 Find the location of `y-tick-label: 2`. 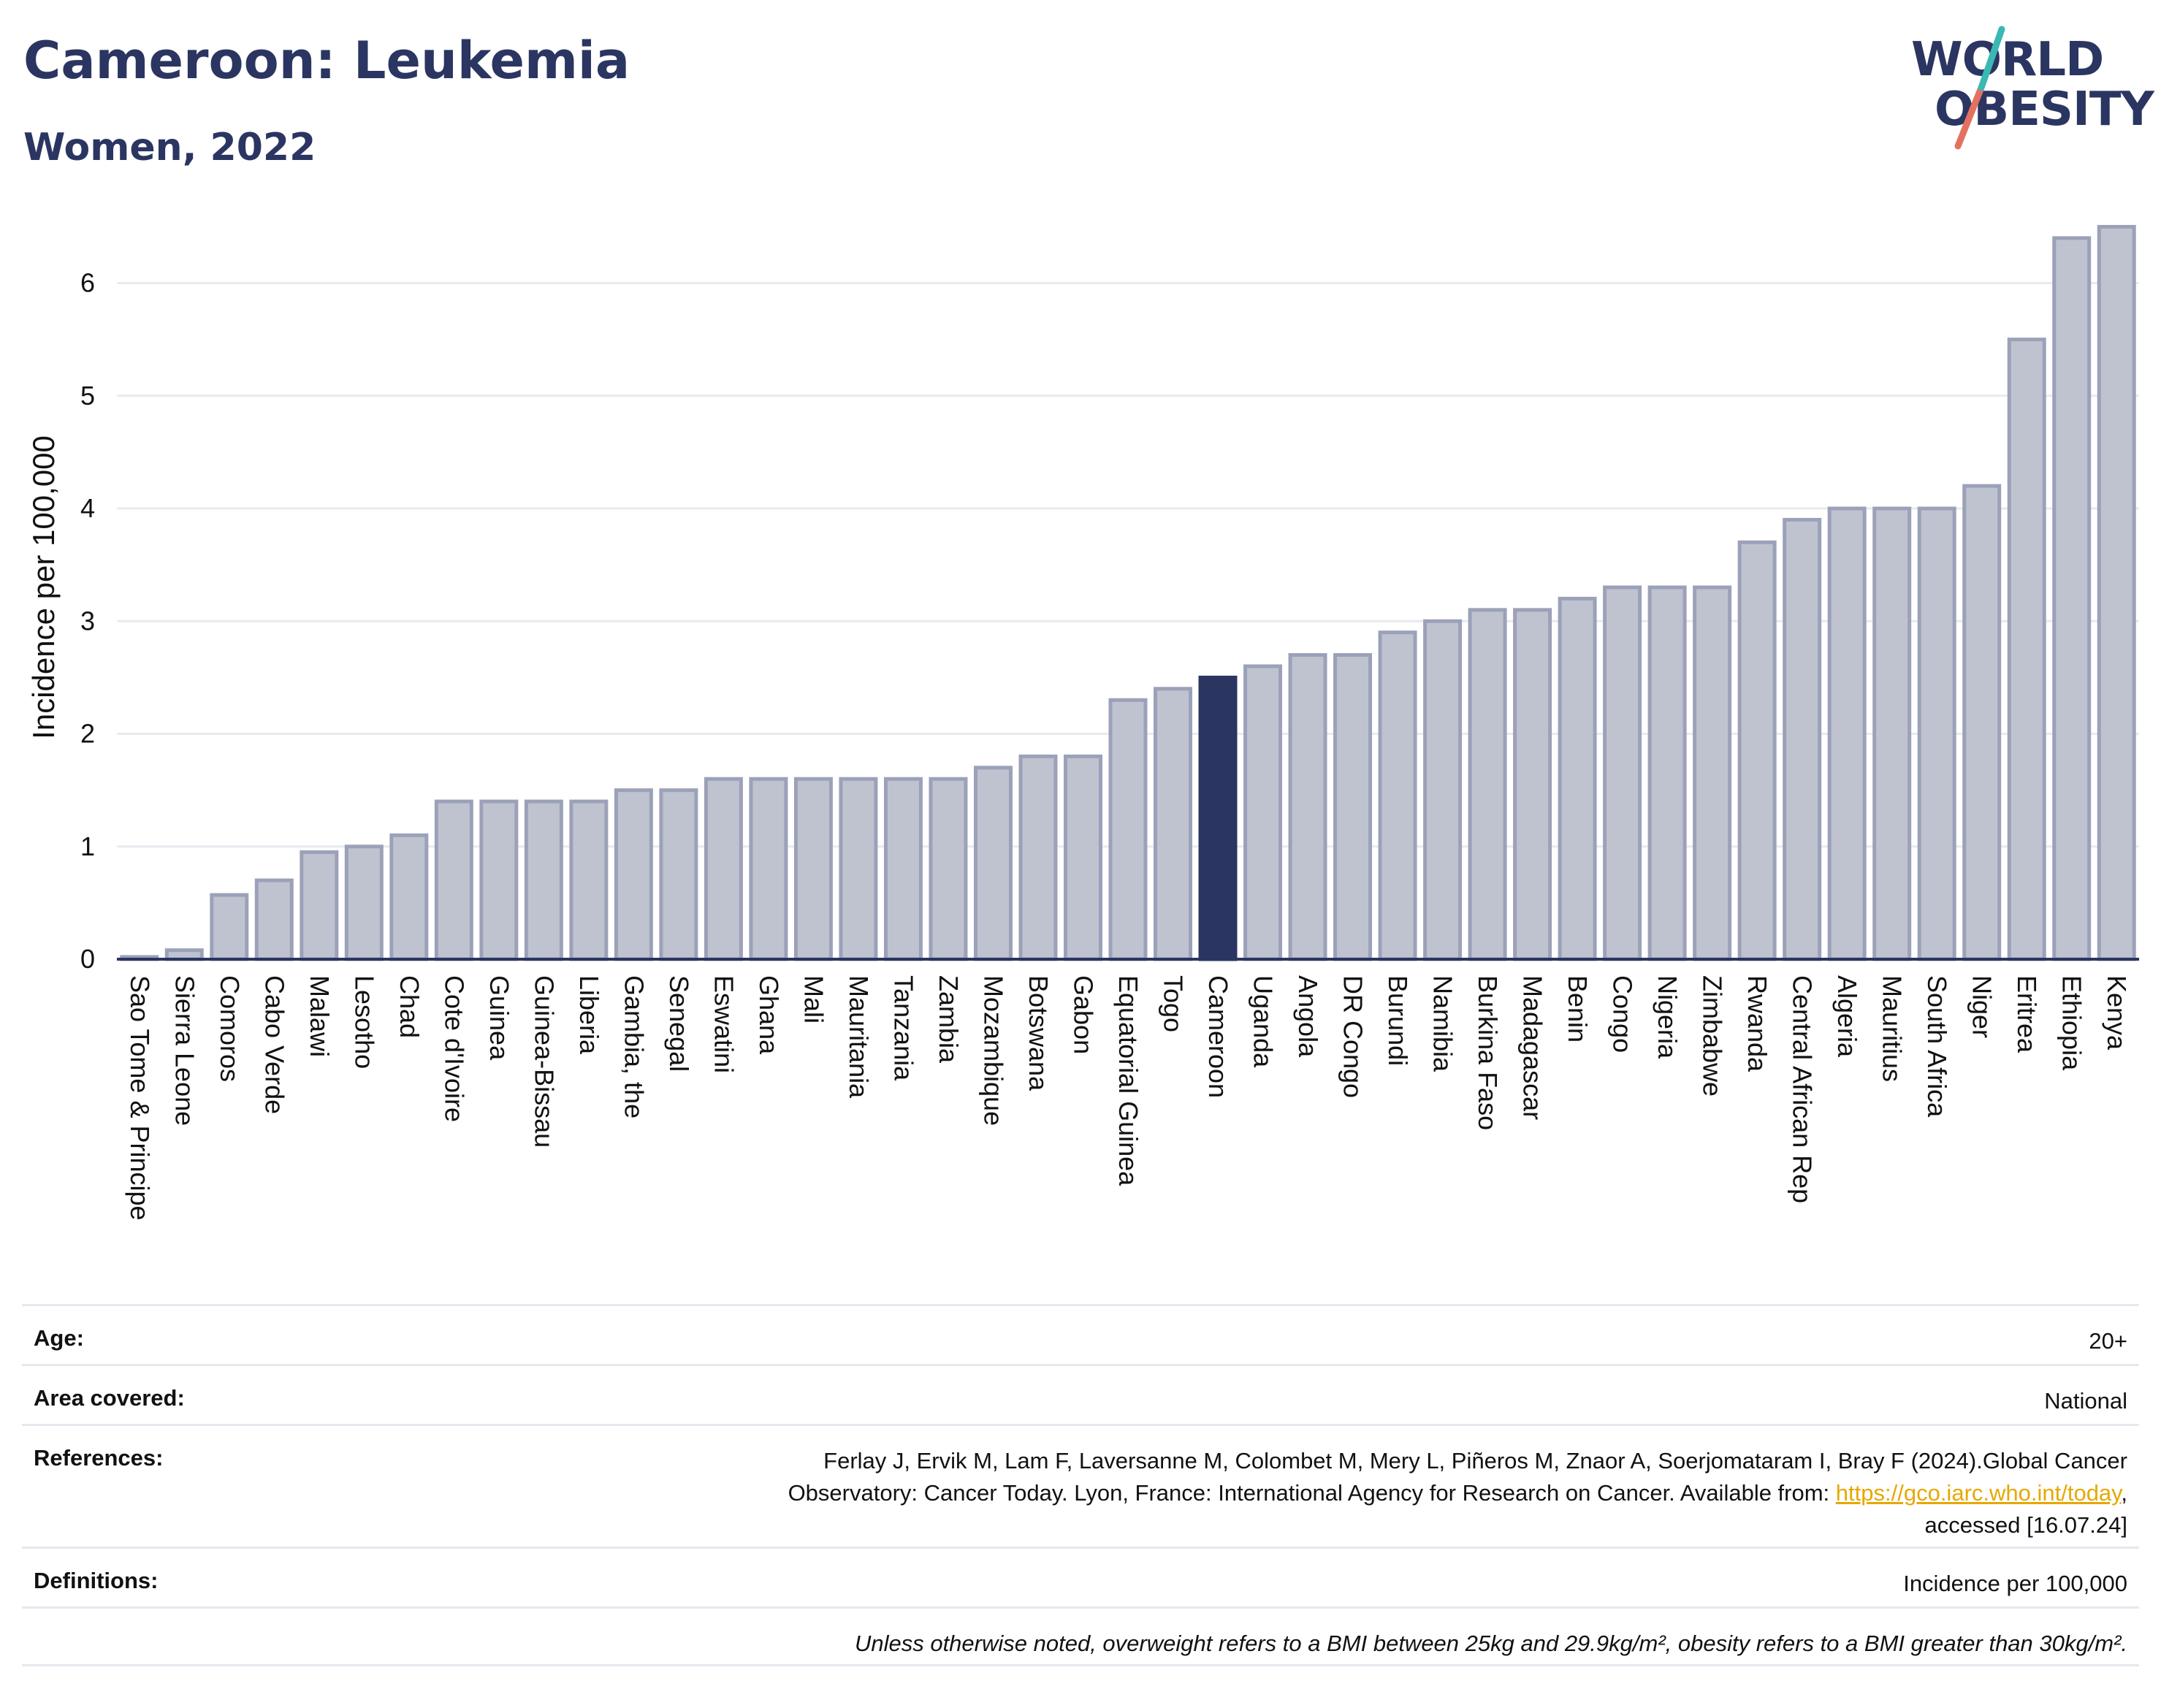

y-tick-label: 2 is located at coordinates (88, 734).